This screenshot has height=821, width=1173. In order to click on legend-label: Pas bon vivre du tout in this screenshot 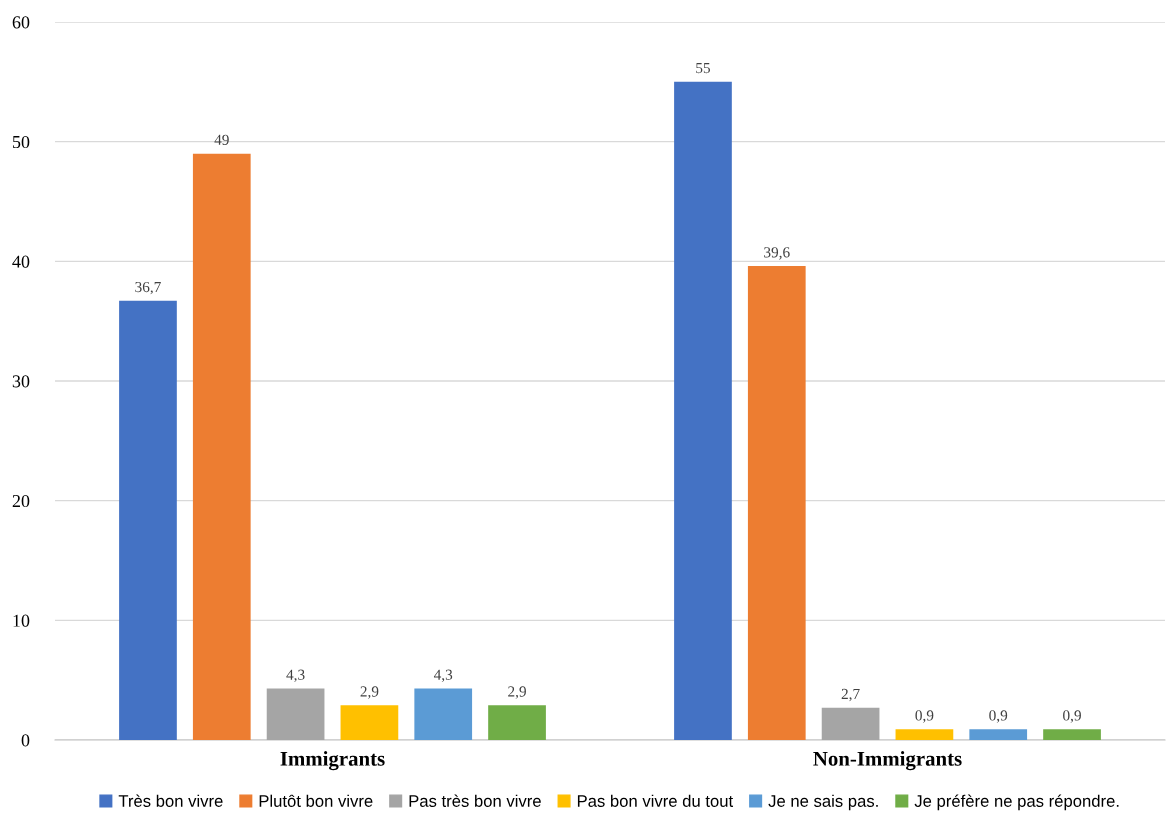, I will do `click(655, 800)`.